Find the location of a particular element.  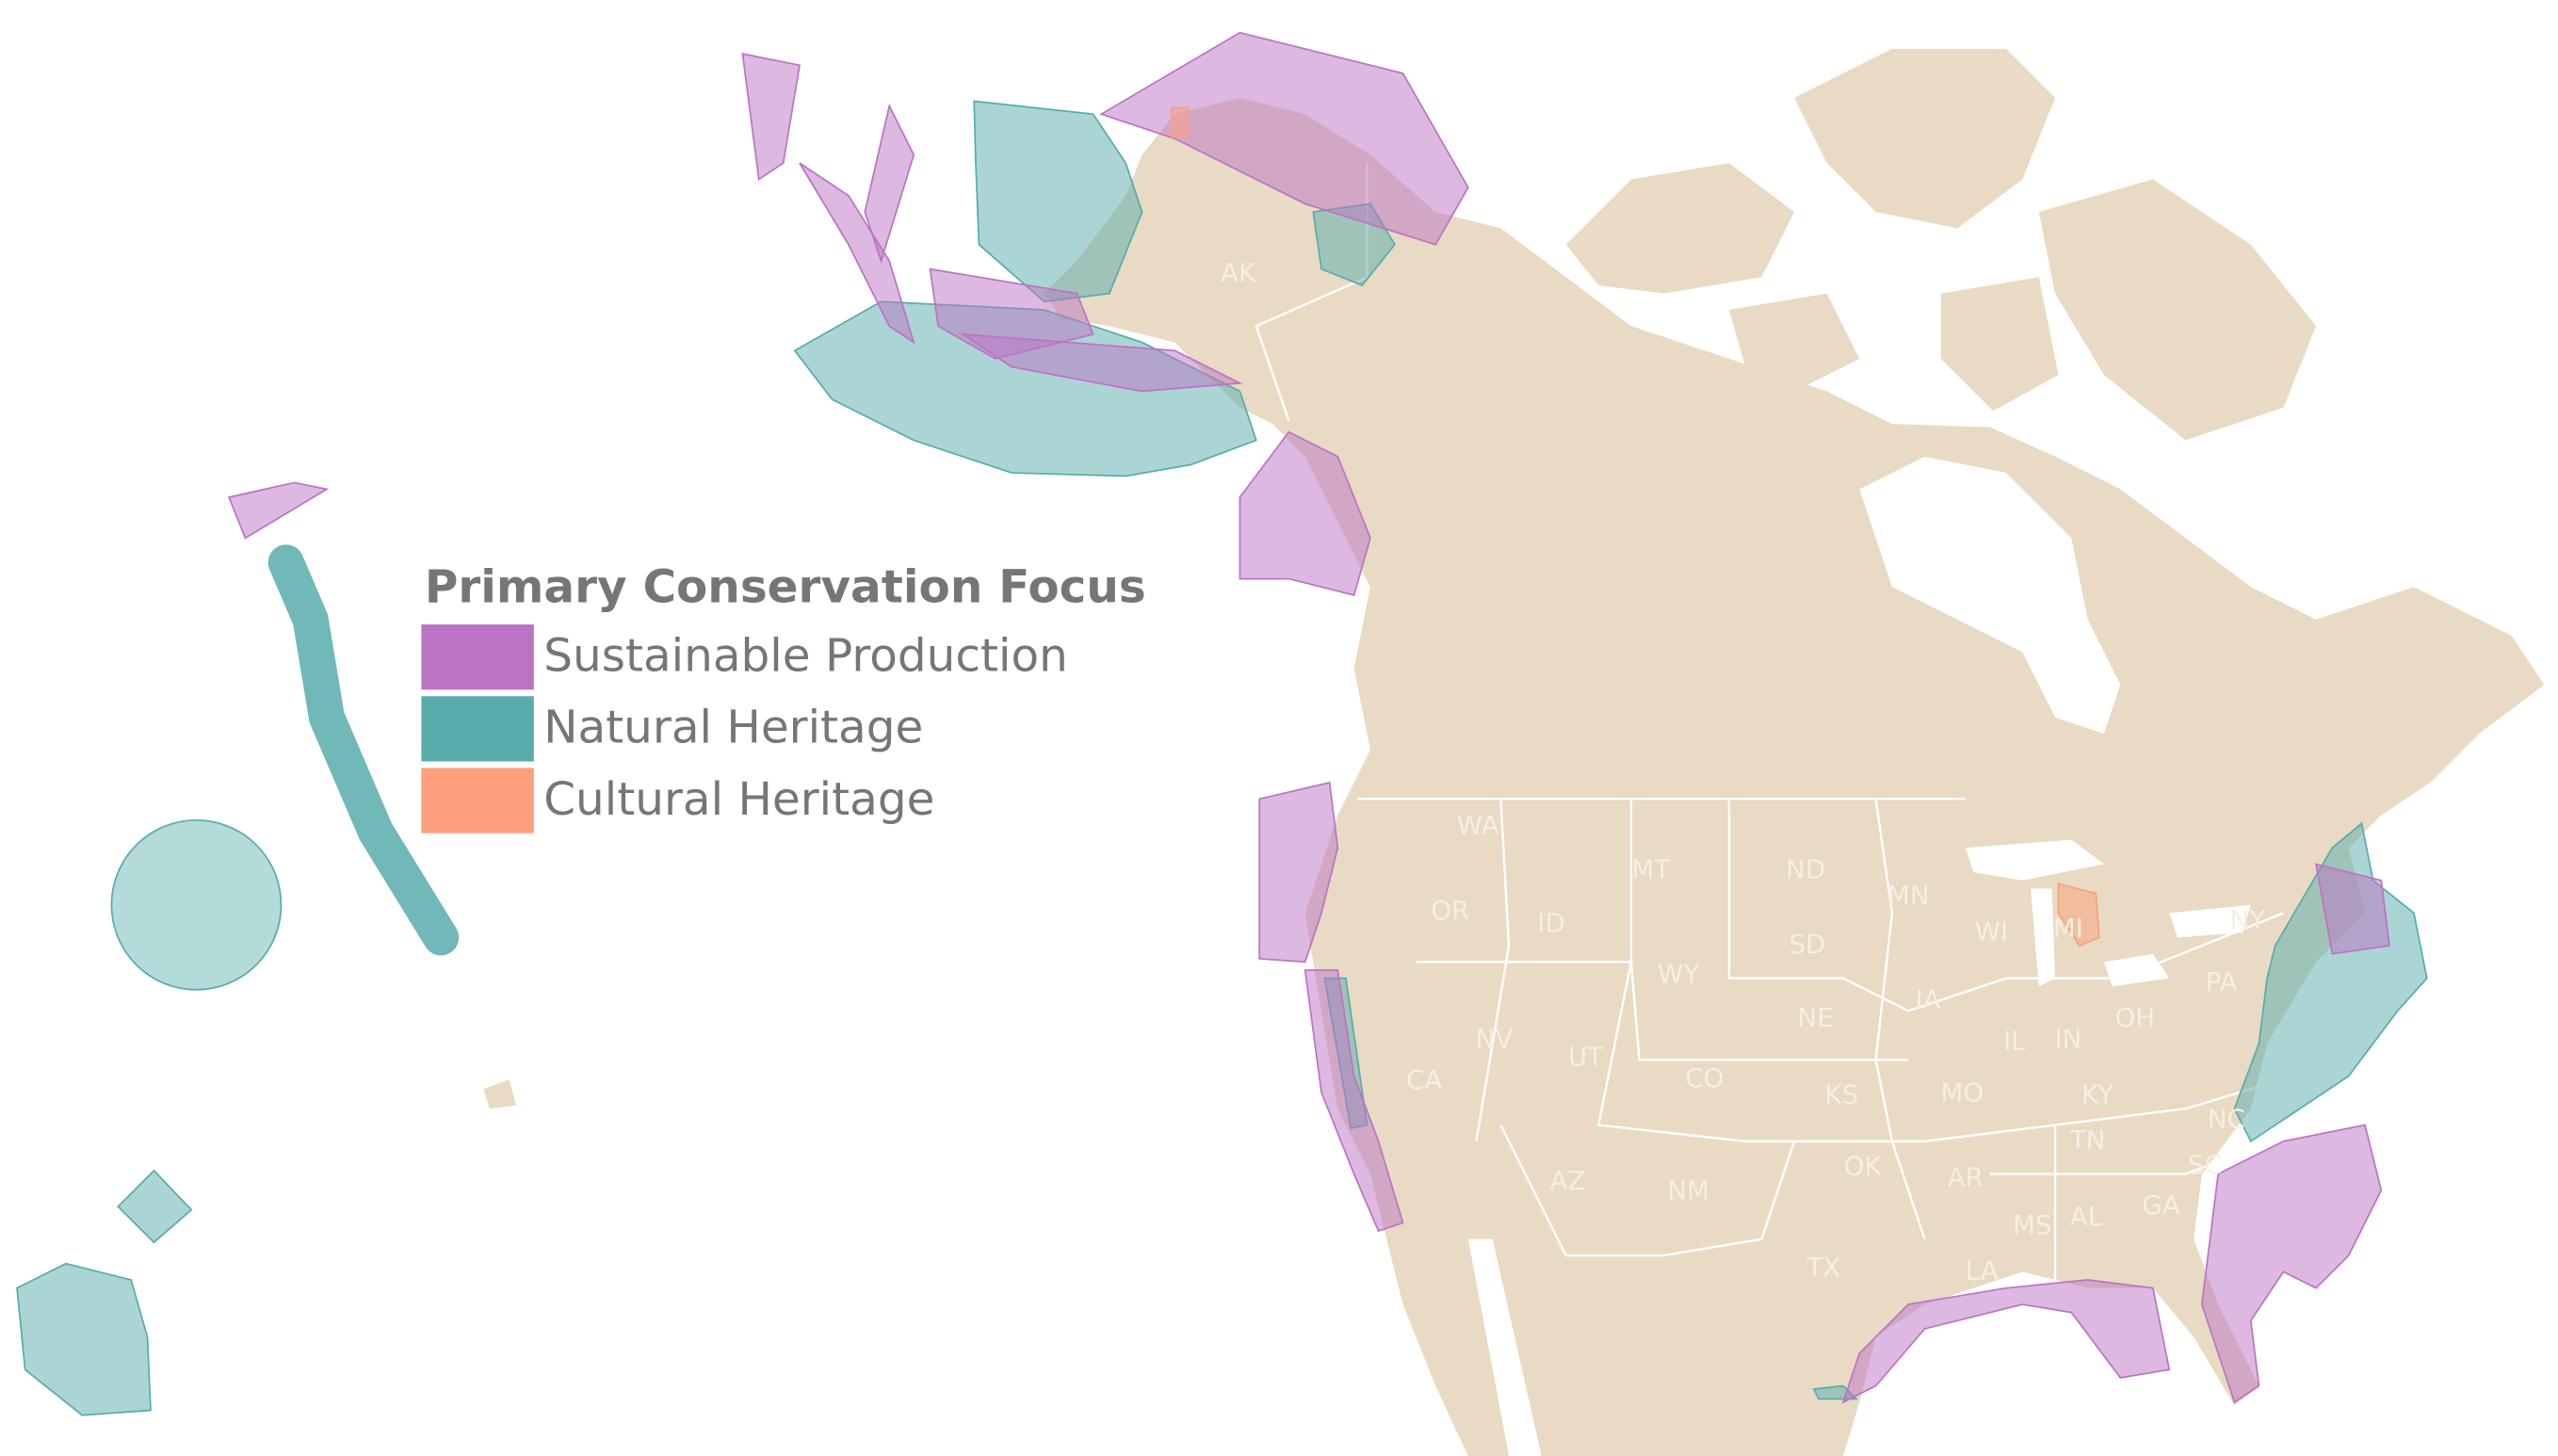

state-label: GA is located at coordinates (2160, 1205).